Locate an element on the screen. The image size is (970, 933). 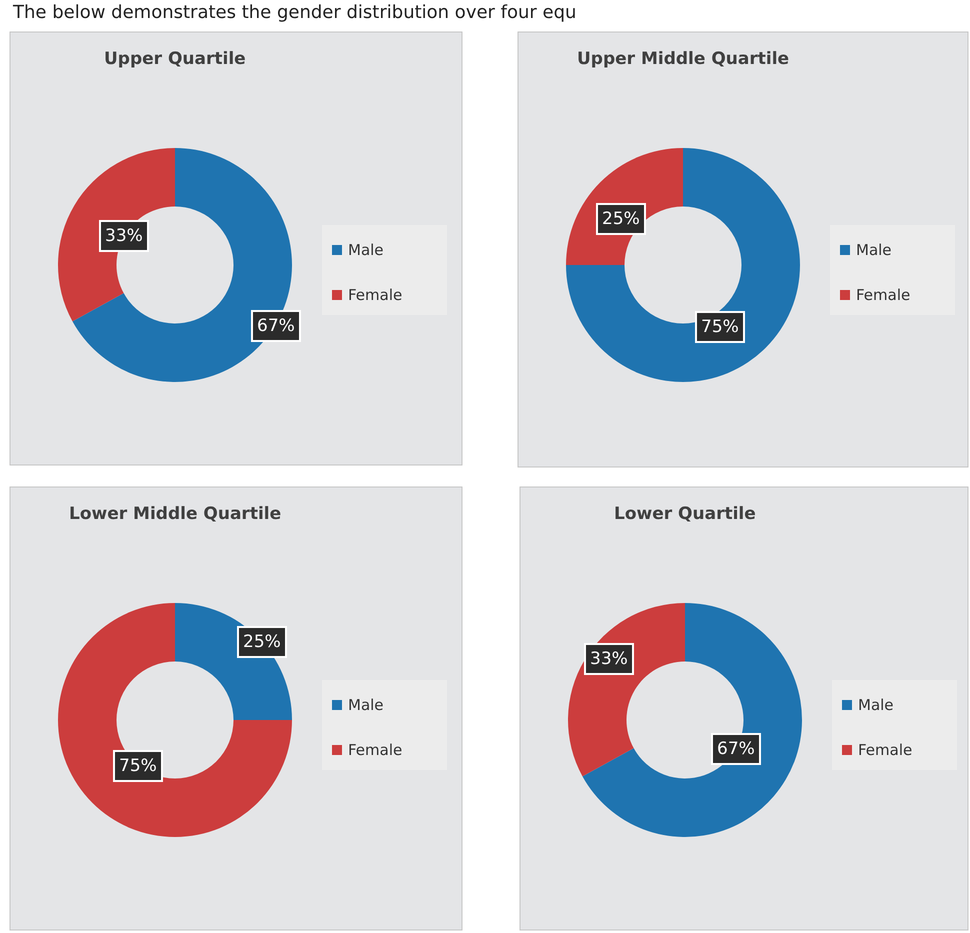
chart-title: Lower Quartile is located at coordinates (685, 514).